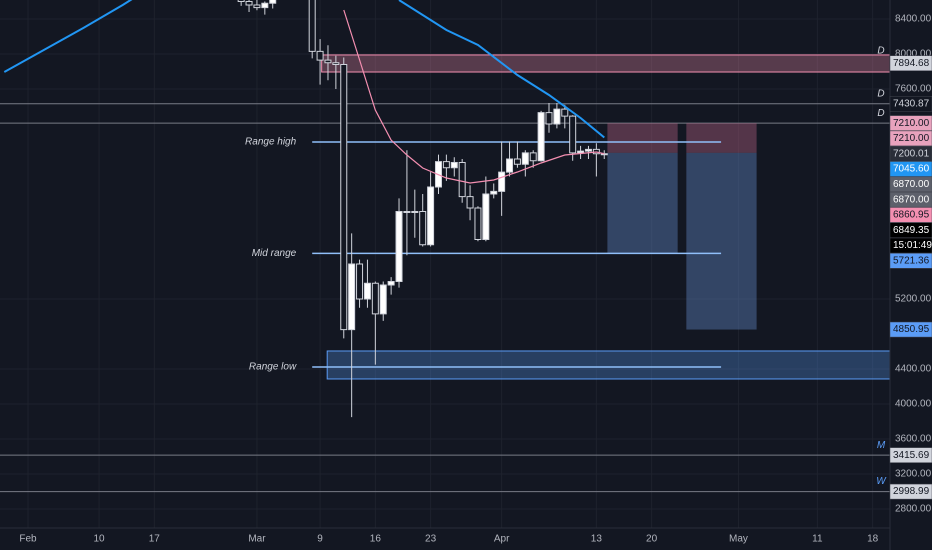 The width and height of the screenshot is (932, 550). I want to click on price-tag-label: 2998.99, so click(911, 491).